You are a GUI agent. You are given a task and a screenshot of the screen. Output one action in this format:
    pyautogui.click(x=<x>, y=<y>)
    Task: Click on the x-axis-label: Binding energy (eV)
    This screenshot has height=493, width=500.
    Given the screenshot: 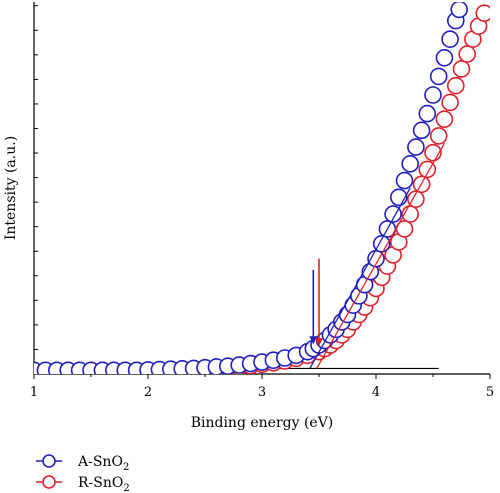 What is the action you would take?
    pyautogui.click(x=262, y=423)
    